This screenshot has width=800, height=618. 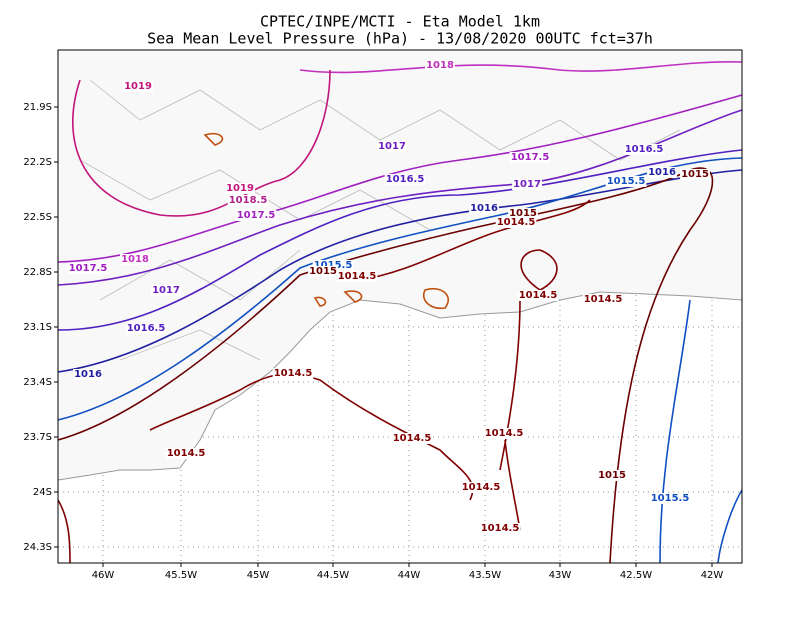 I want to click on lat-label: 22.5S, so click(x=37, y=217).